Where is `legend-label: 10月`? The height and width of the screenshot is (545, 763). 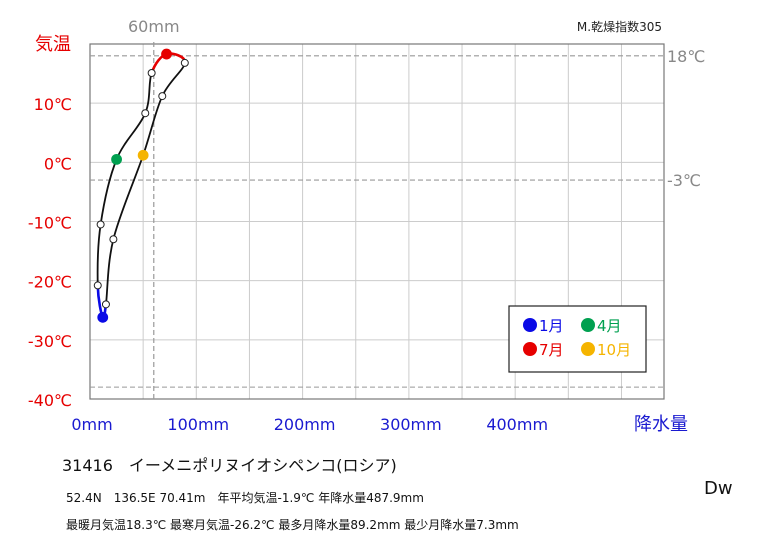
legend-label: 10月 is located at coordinates (614, 350).